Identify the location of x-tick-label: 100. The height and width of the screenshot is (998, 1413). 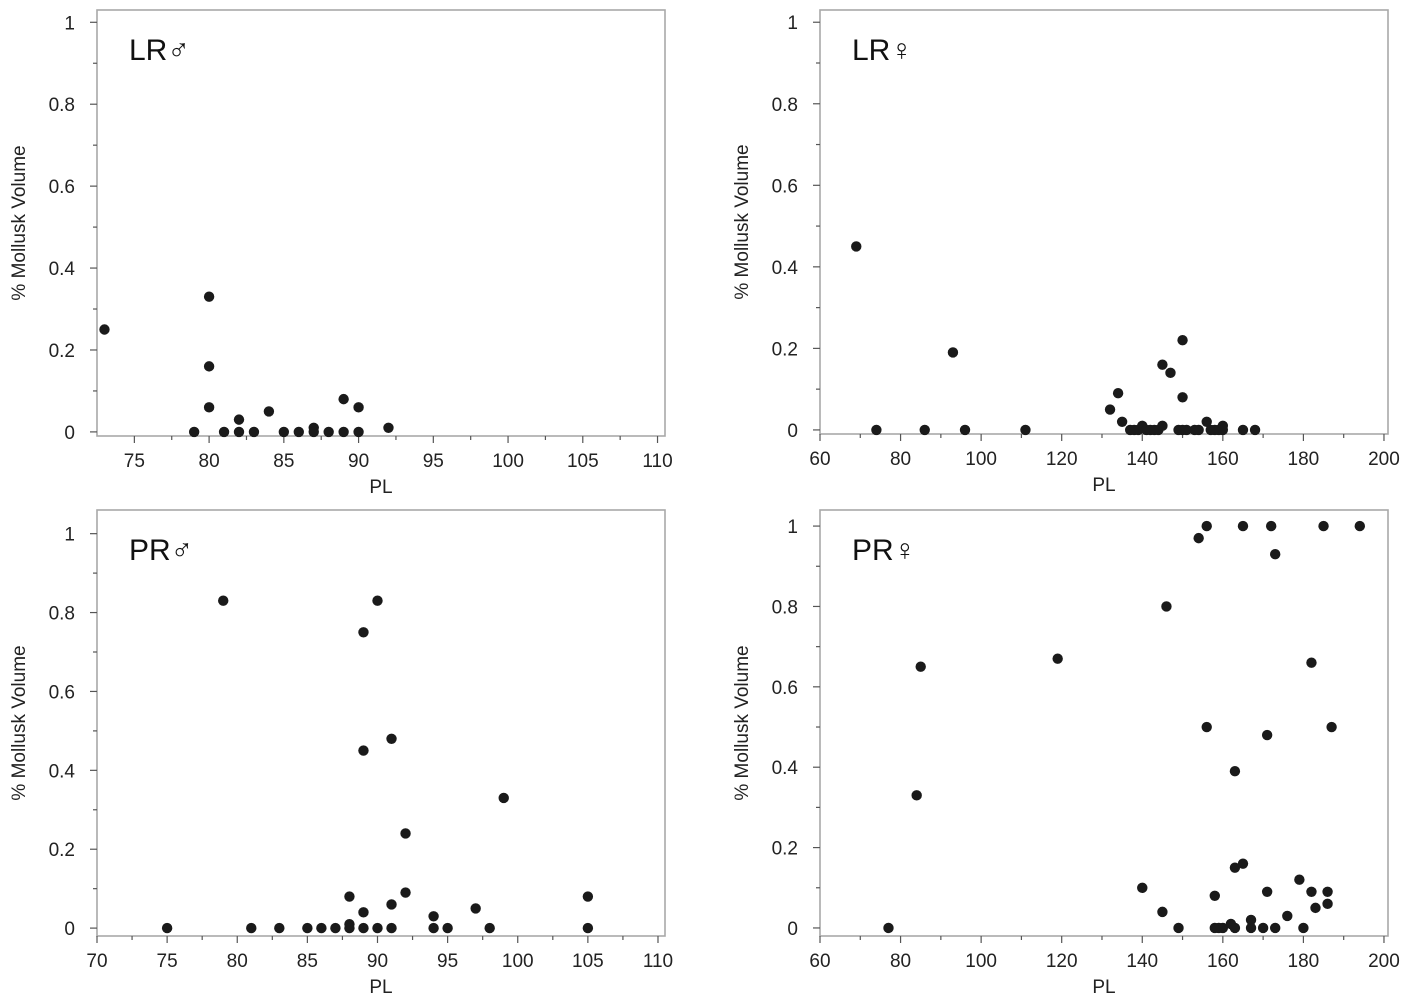
(981, 961).